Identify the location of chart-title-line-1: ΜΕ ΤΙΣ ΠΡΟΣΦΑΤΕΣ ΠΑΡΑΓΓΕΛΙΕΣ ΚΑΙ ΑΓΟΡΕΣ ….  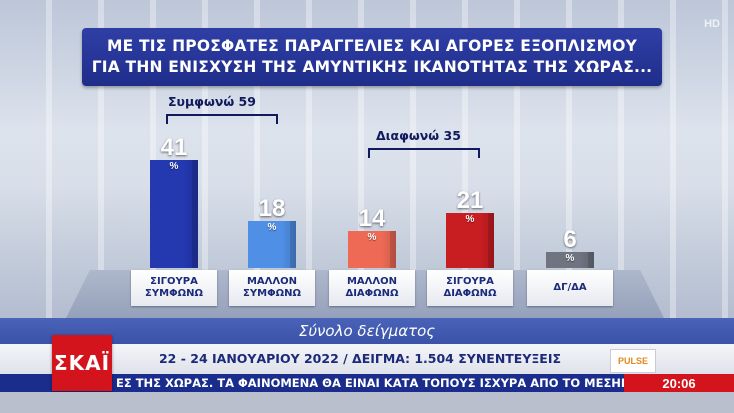
(371, 46).